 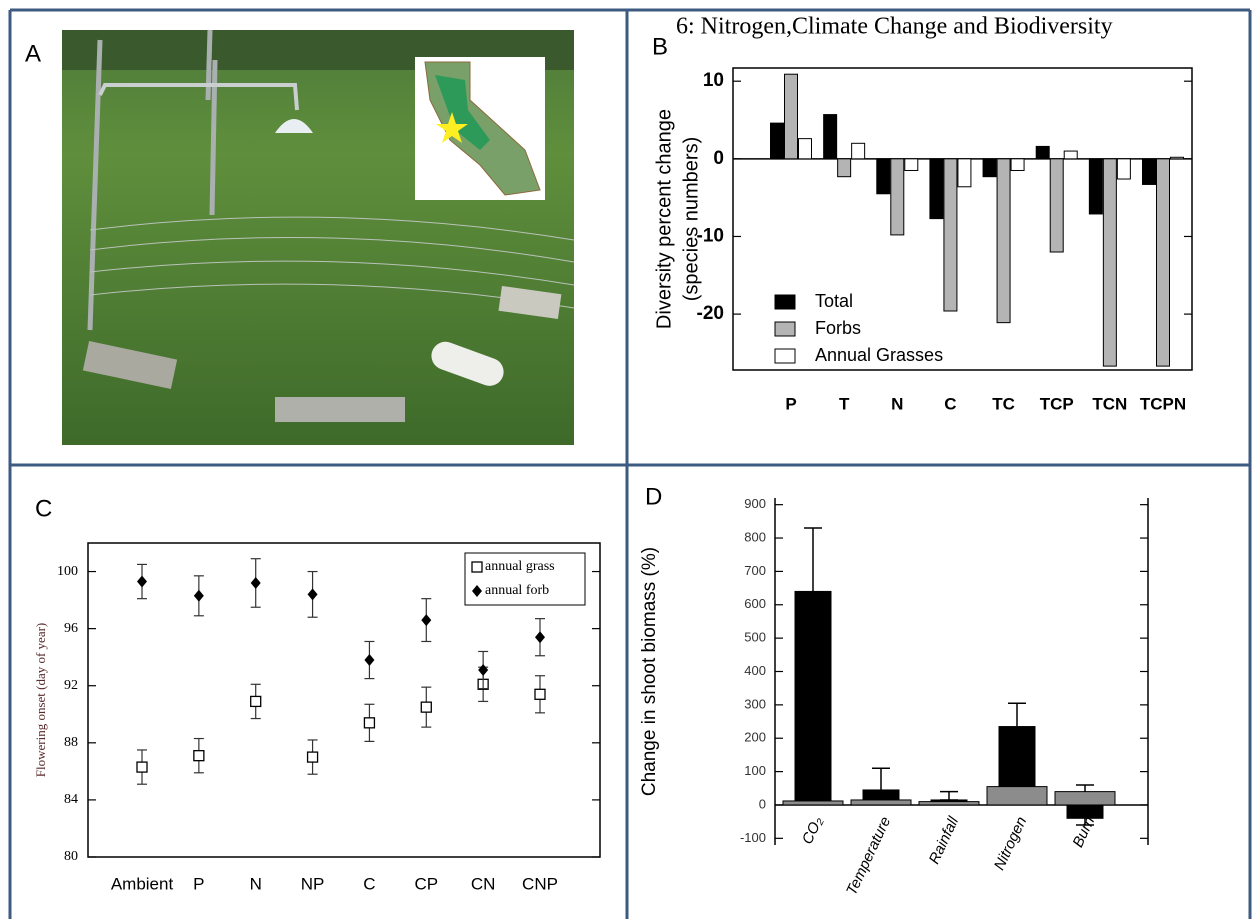 What do you see at coordinates (868, 856) in the screenshot?
I see `x-tick-label: Temperature` at bounding box center [868, 856].